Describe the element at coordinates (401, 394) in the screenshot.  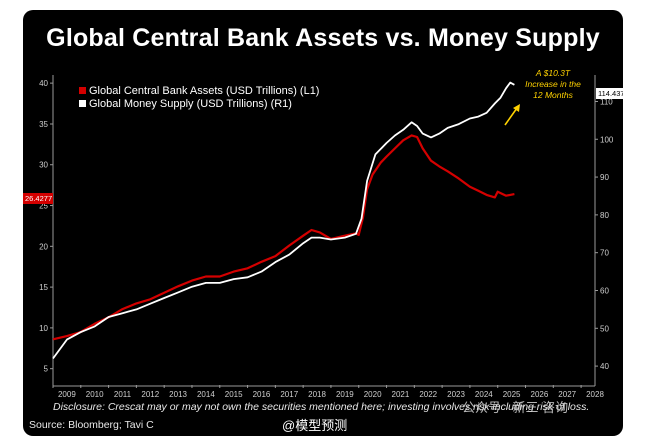
I see `x-axis-tick-label: 2021` at that location.